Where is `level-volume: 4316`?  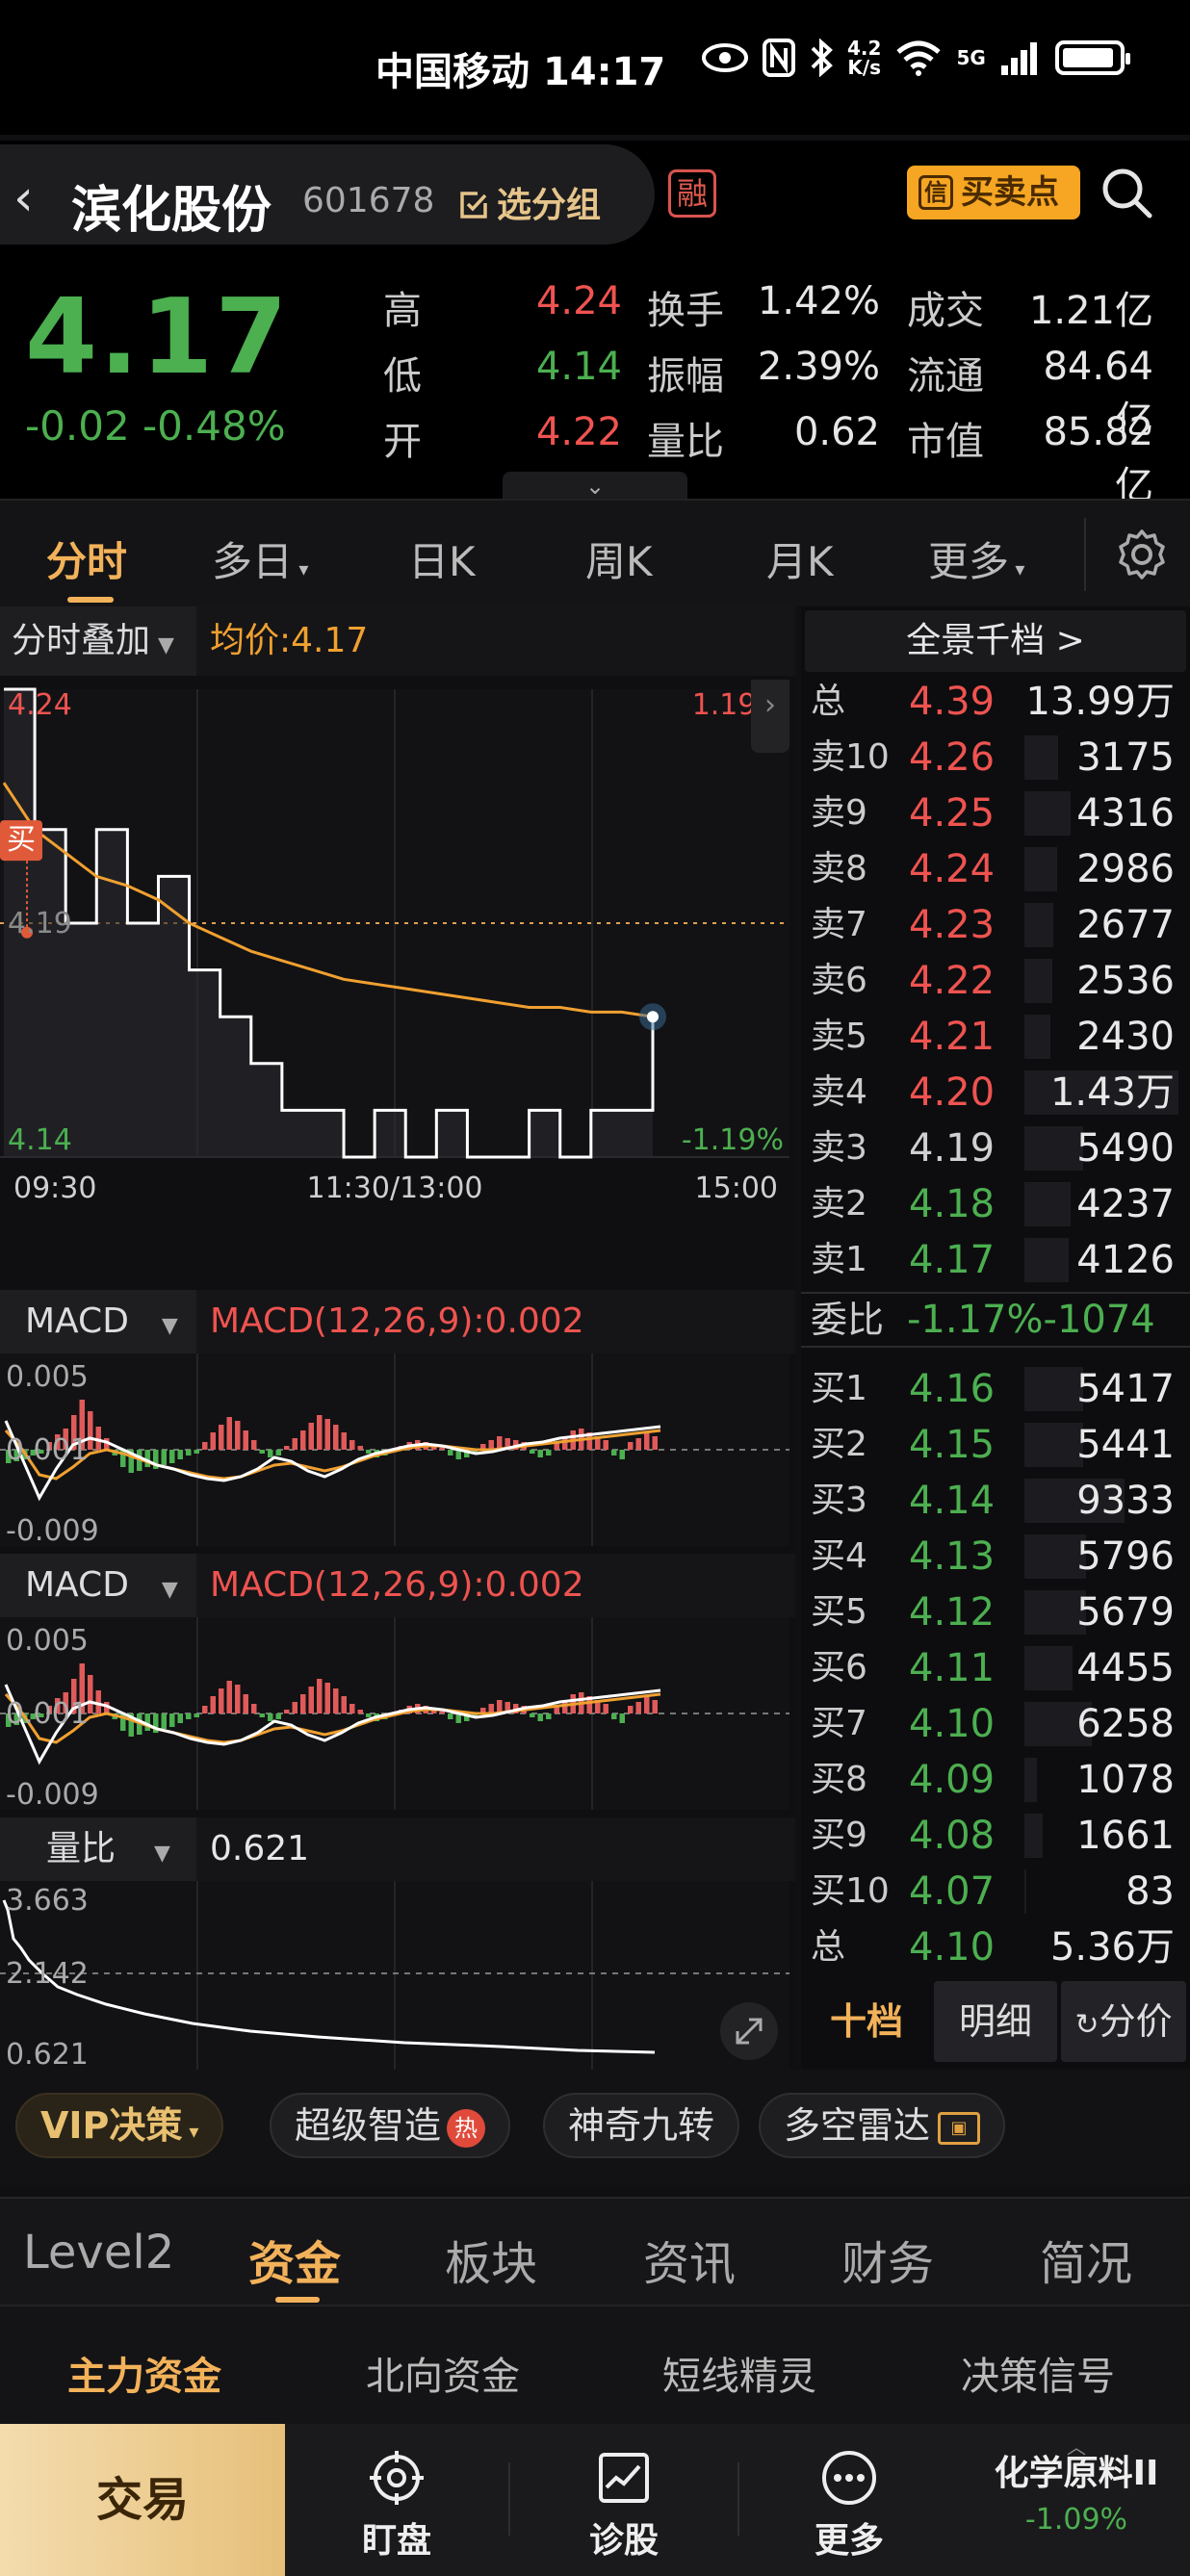
level-volume: 4316 is located at coordinates (1126, 813).